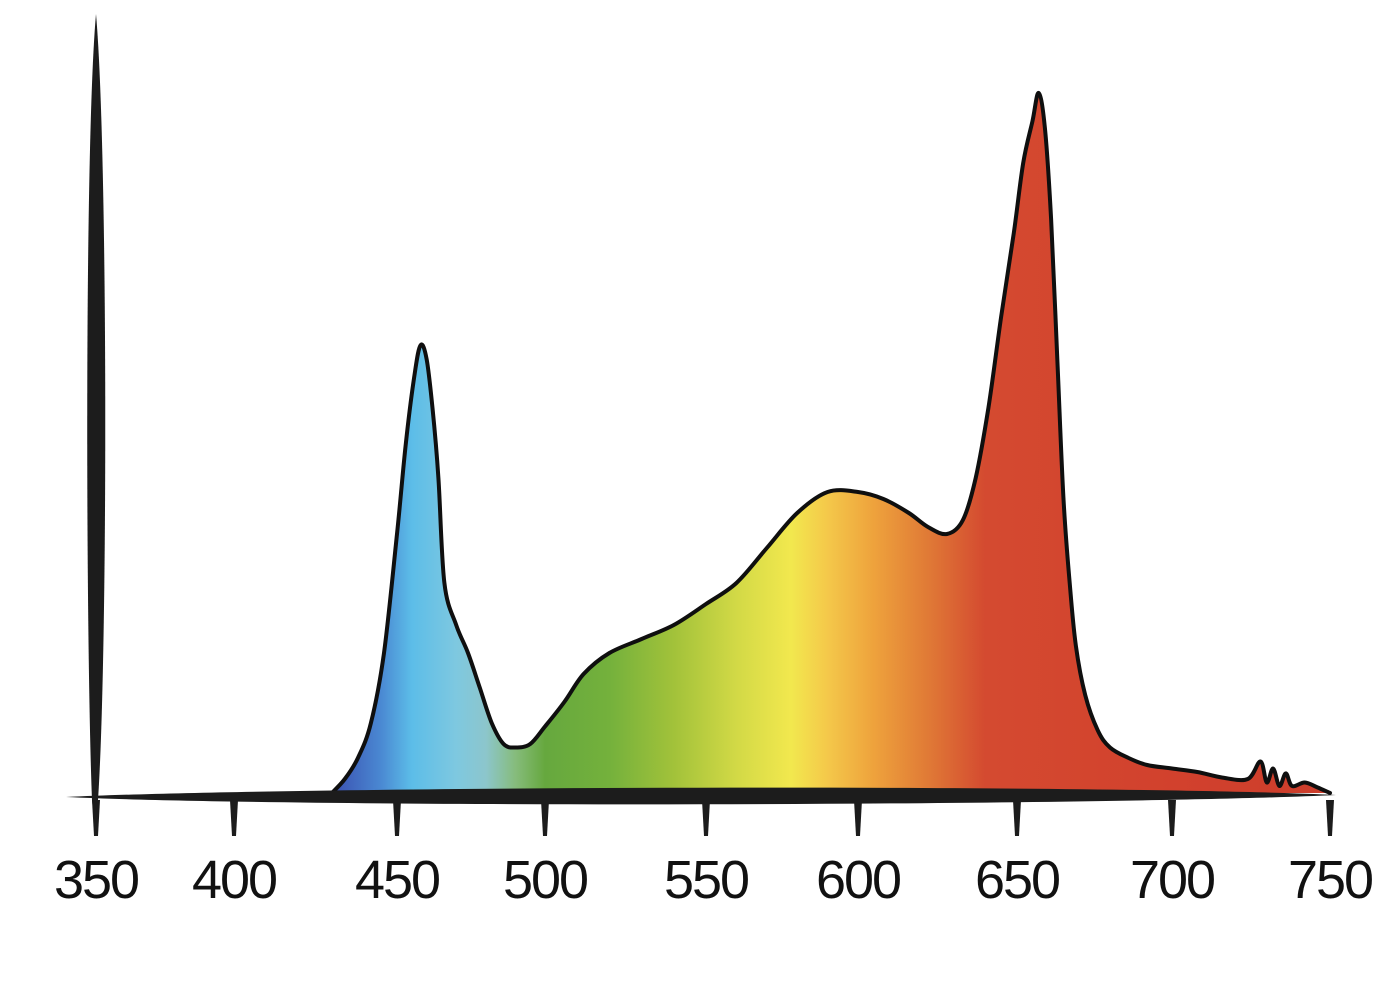 Image resolution: width=1400 pixels, height=1000 pixels. What do you see at coordinates (706, 880) in the screenshot?
I see `x-tick-label: 550` at bounding box center [706, 880].